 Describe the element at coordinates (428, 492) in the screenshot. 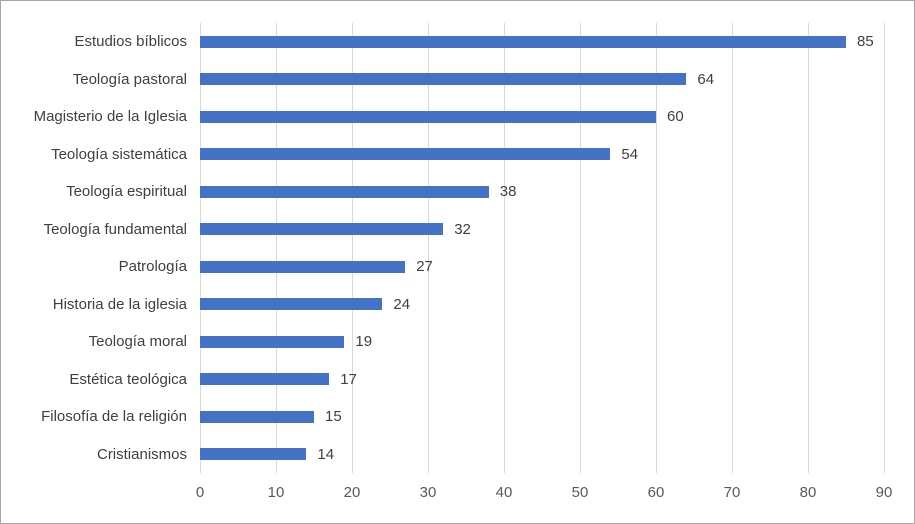

I see `x-tick-label: 30` at that location.